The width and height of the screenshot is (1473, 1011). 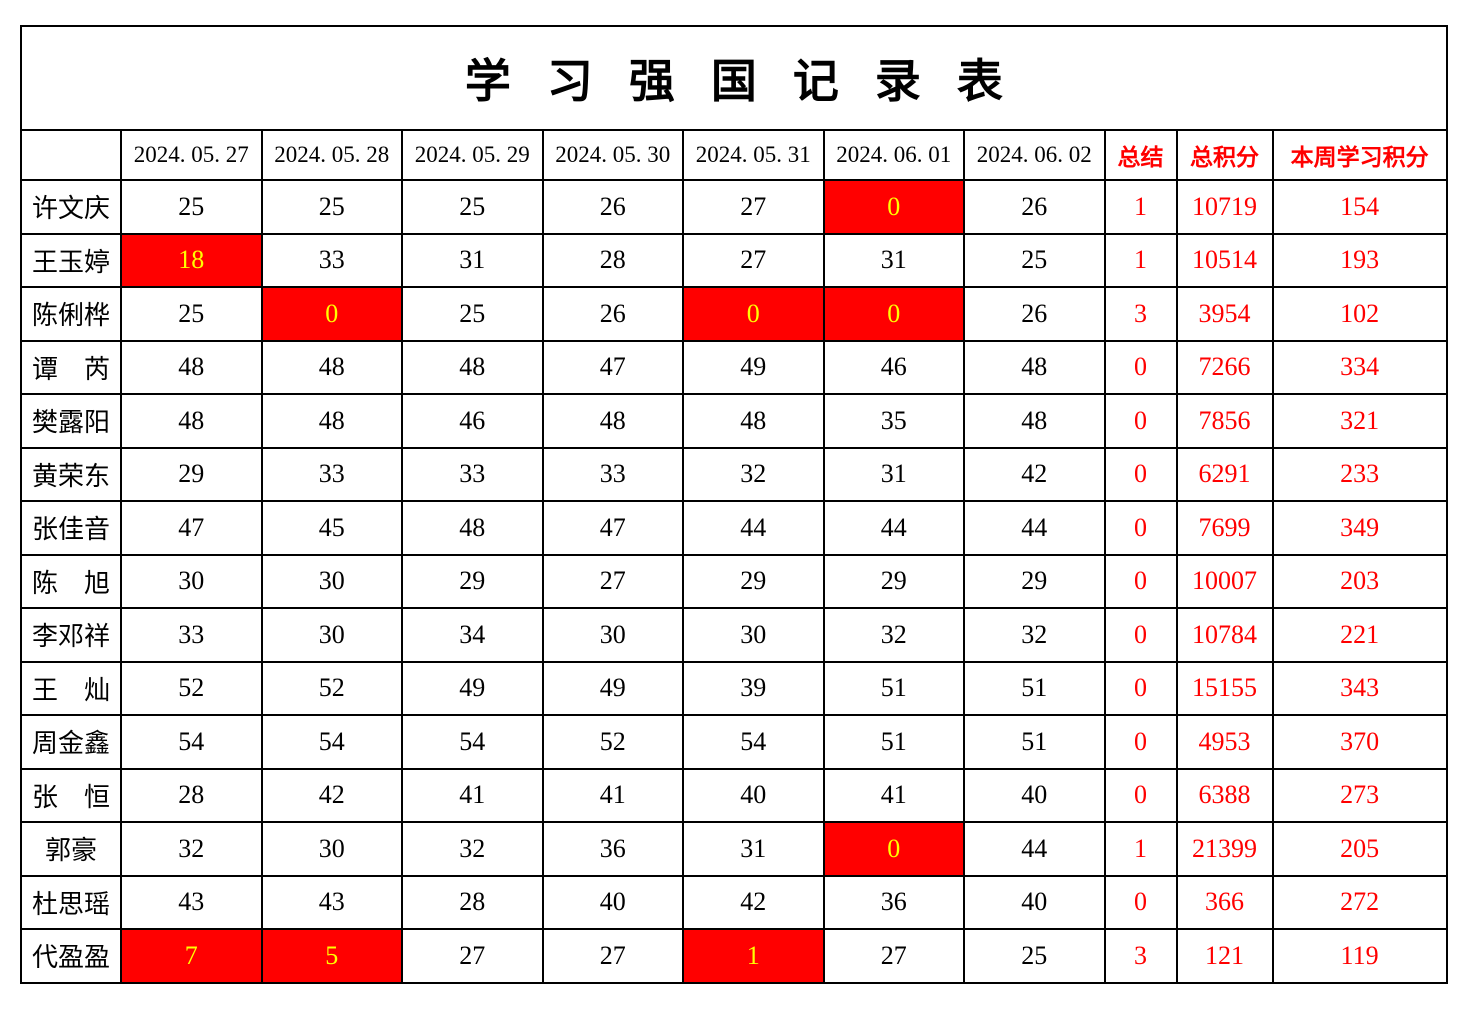 I want to click on summary-header: 总结, so click(x=1140, y=155).